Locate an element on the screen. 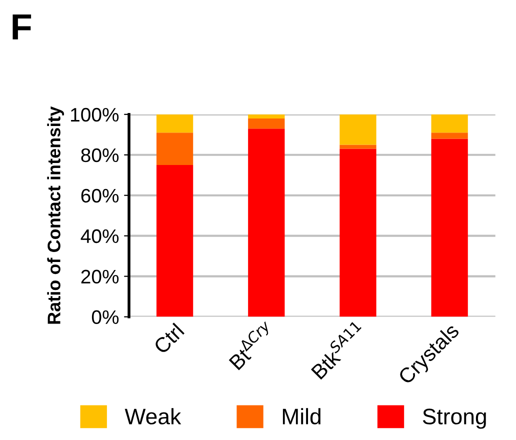 The height and width of the screenshot is (440, 516). y-tick-label: 100% is located at coordinates (95, 115).